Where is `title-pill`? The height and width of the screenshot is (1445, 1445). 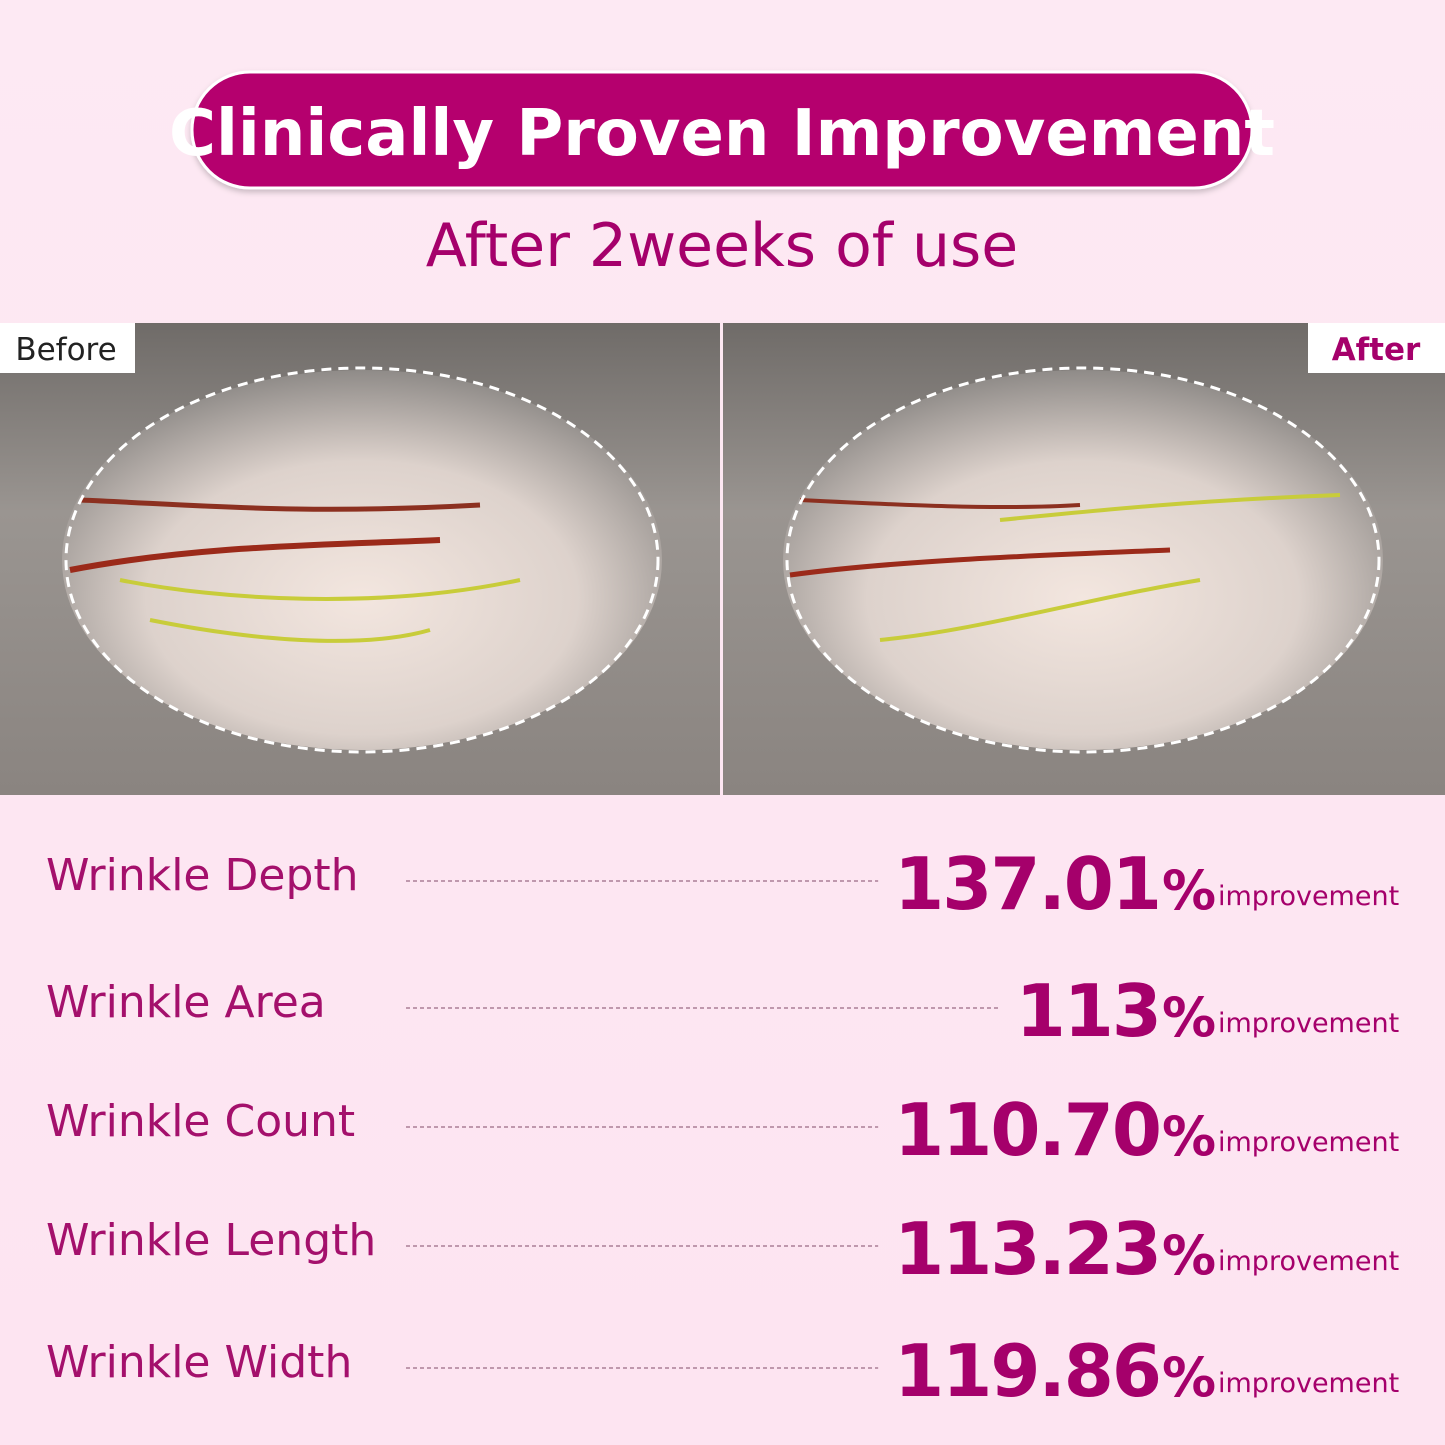
title-pill is located at coordinates (722, 130).